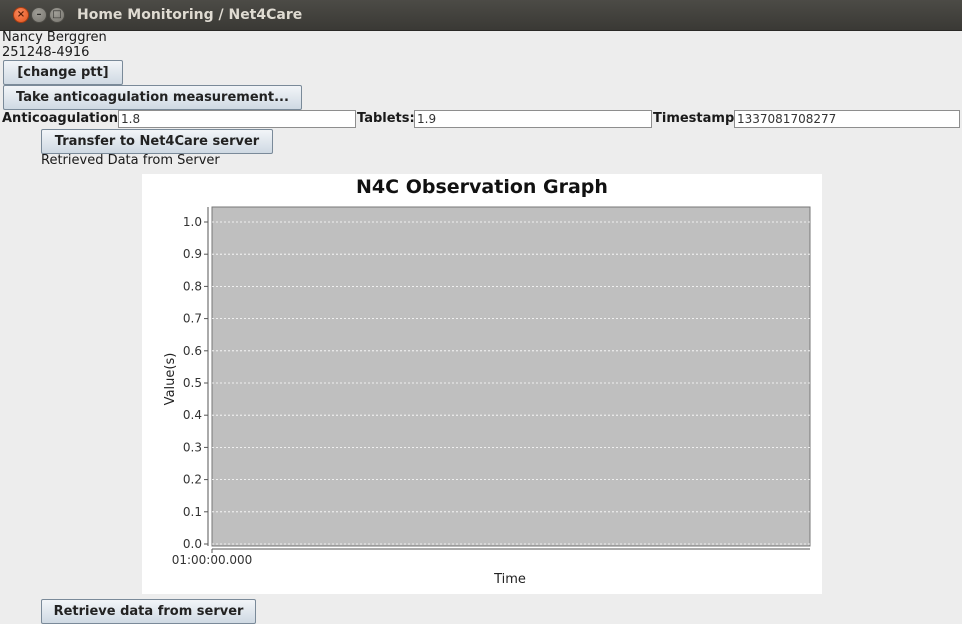 This screenshot has height=624, width=962. What do you see at coordinates (481, 15) in the screenshot?
I see `window-titlebar: × – □ Home Monitoring / Net4Care` at bounding box center [481, 15].